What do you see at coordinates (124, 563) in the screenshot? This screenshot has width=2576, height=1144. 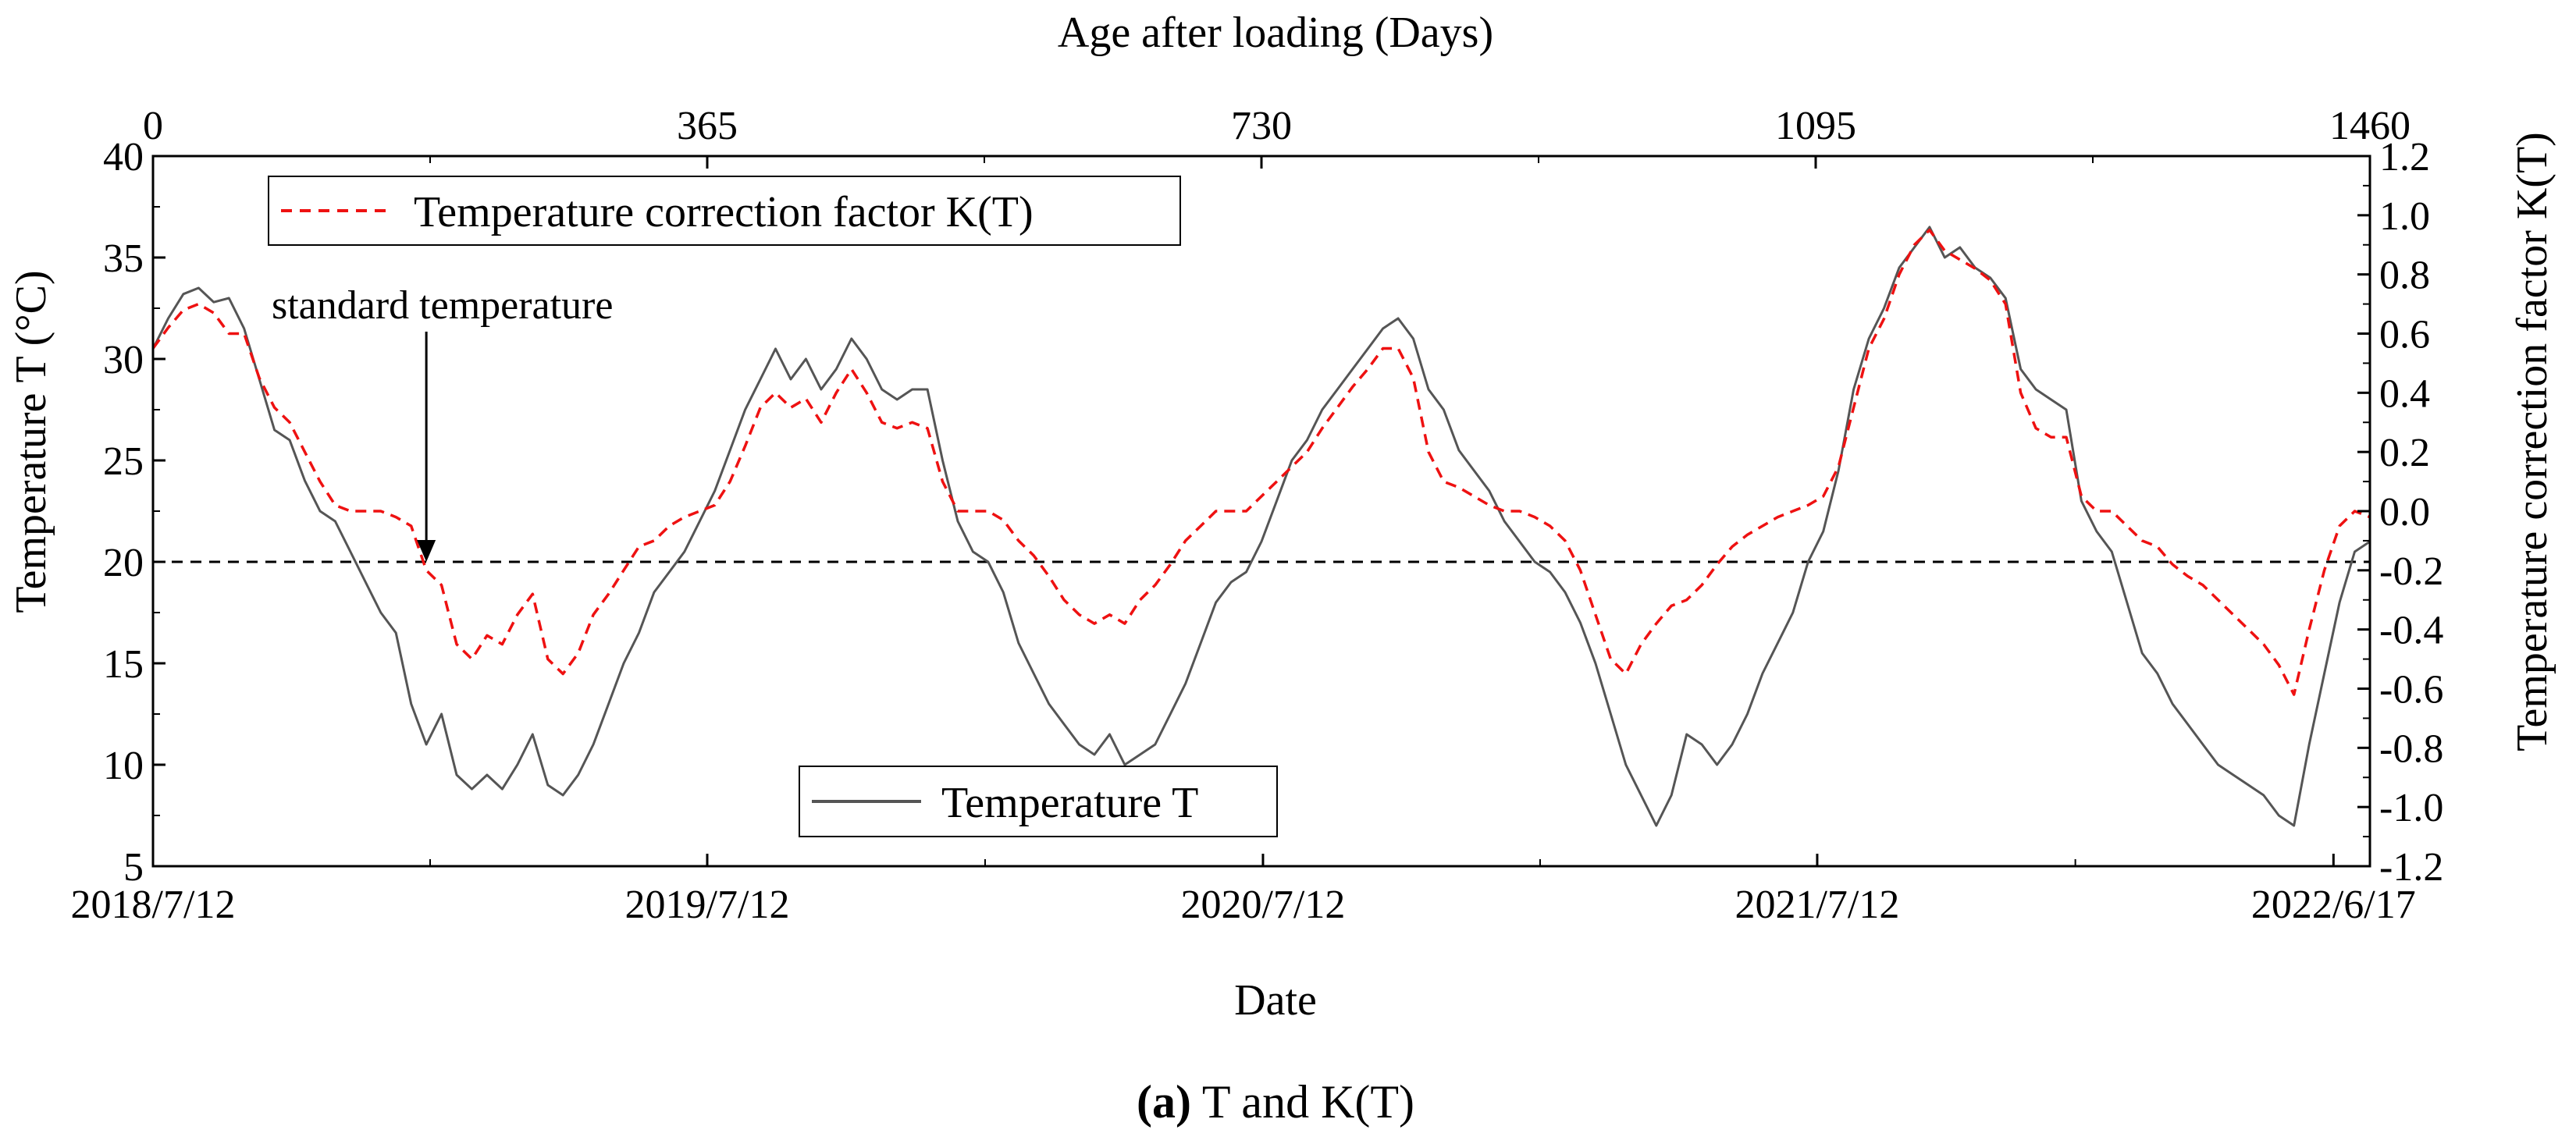 I see `y-left-tick-label: 20` at bounding box center [124, 563].